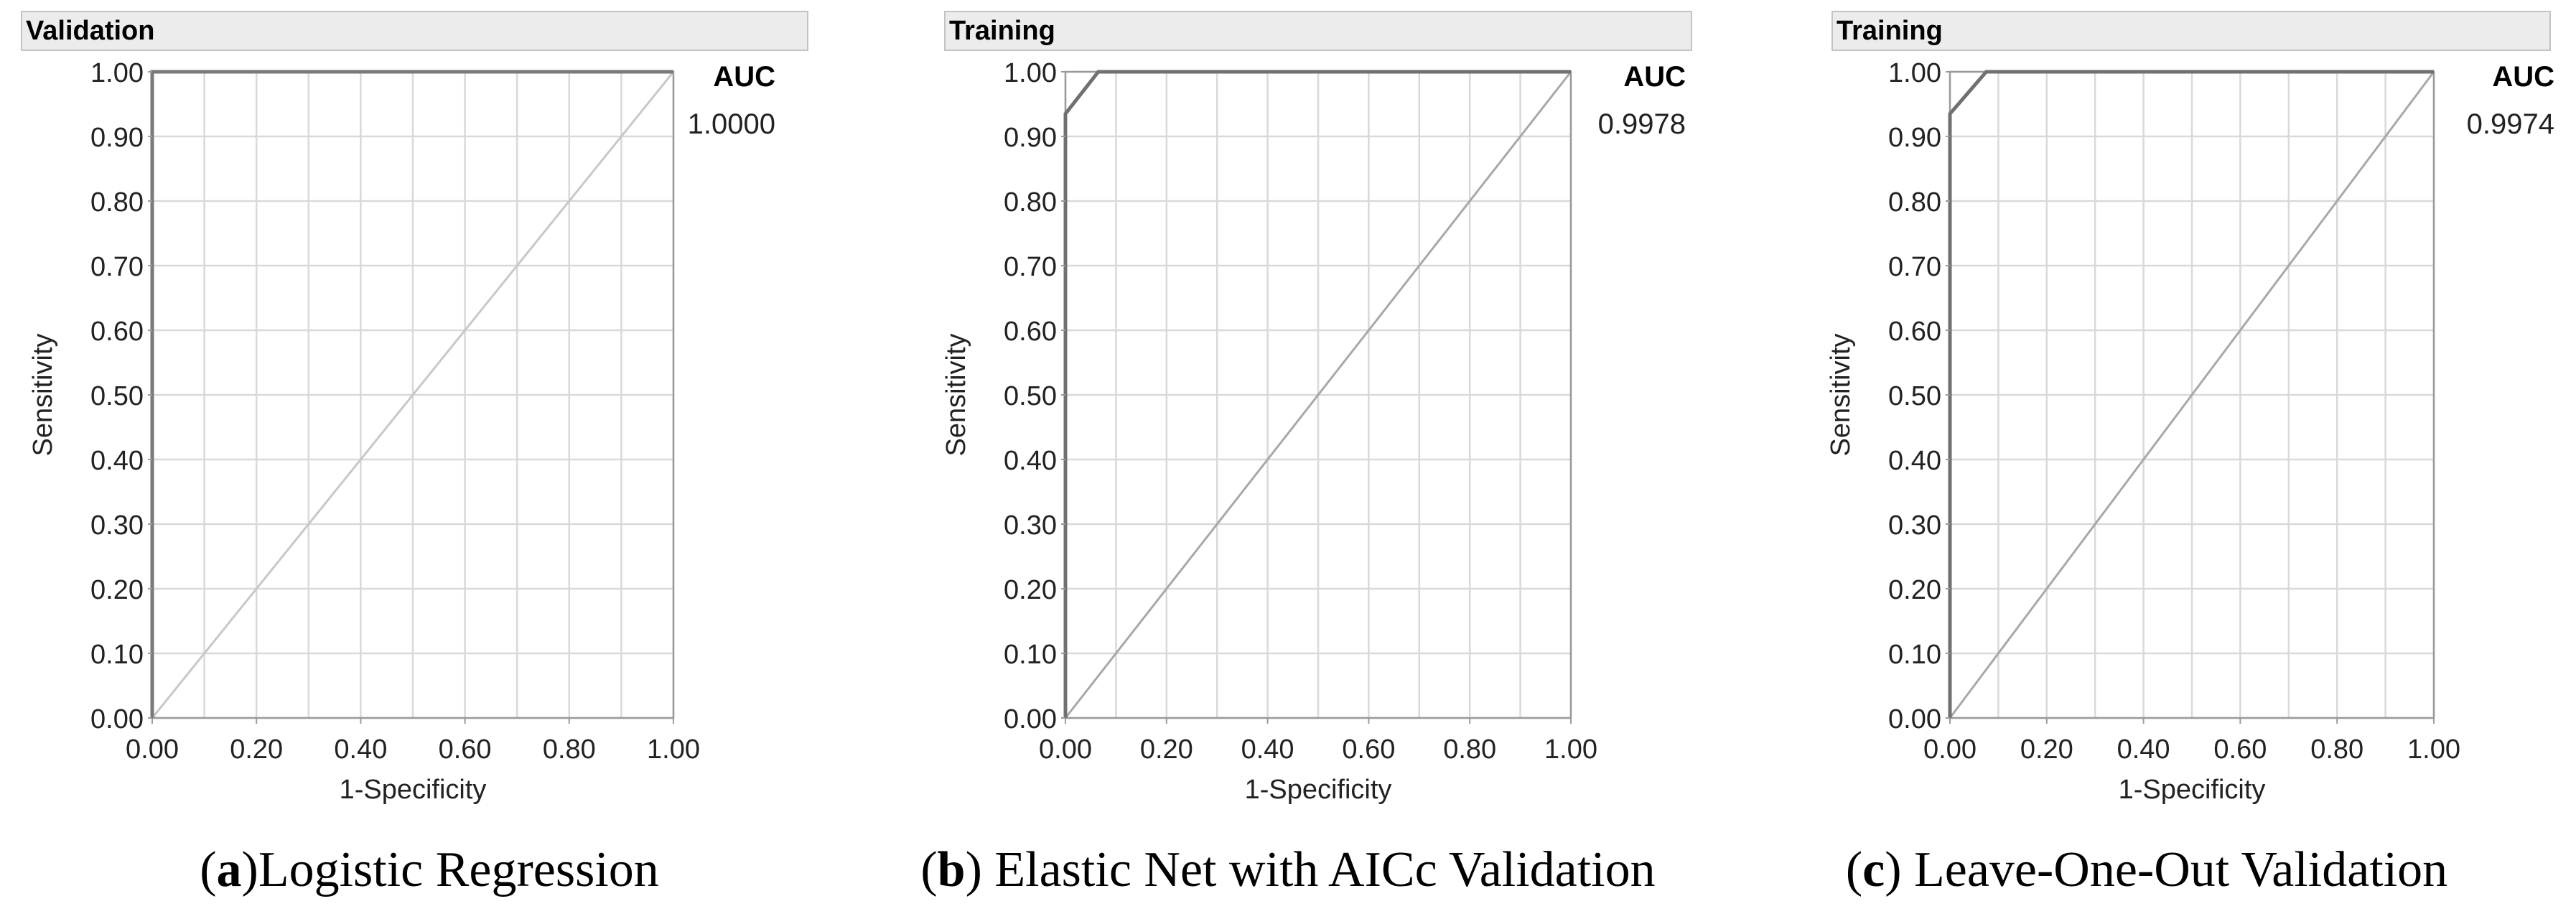  I want to click on caption-c: (c) Leave-One-Out Validation, so click(2146, 869).